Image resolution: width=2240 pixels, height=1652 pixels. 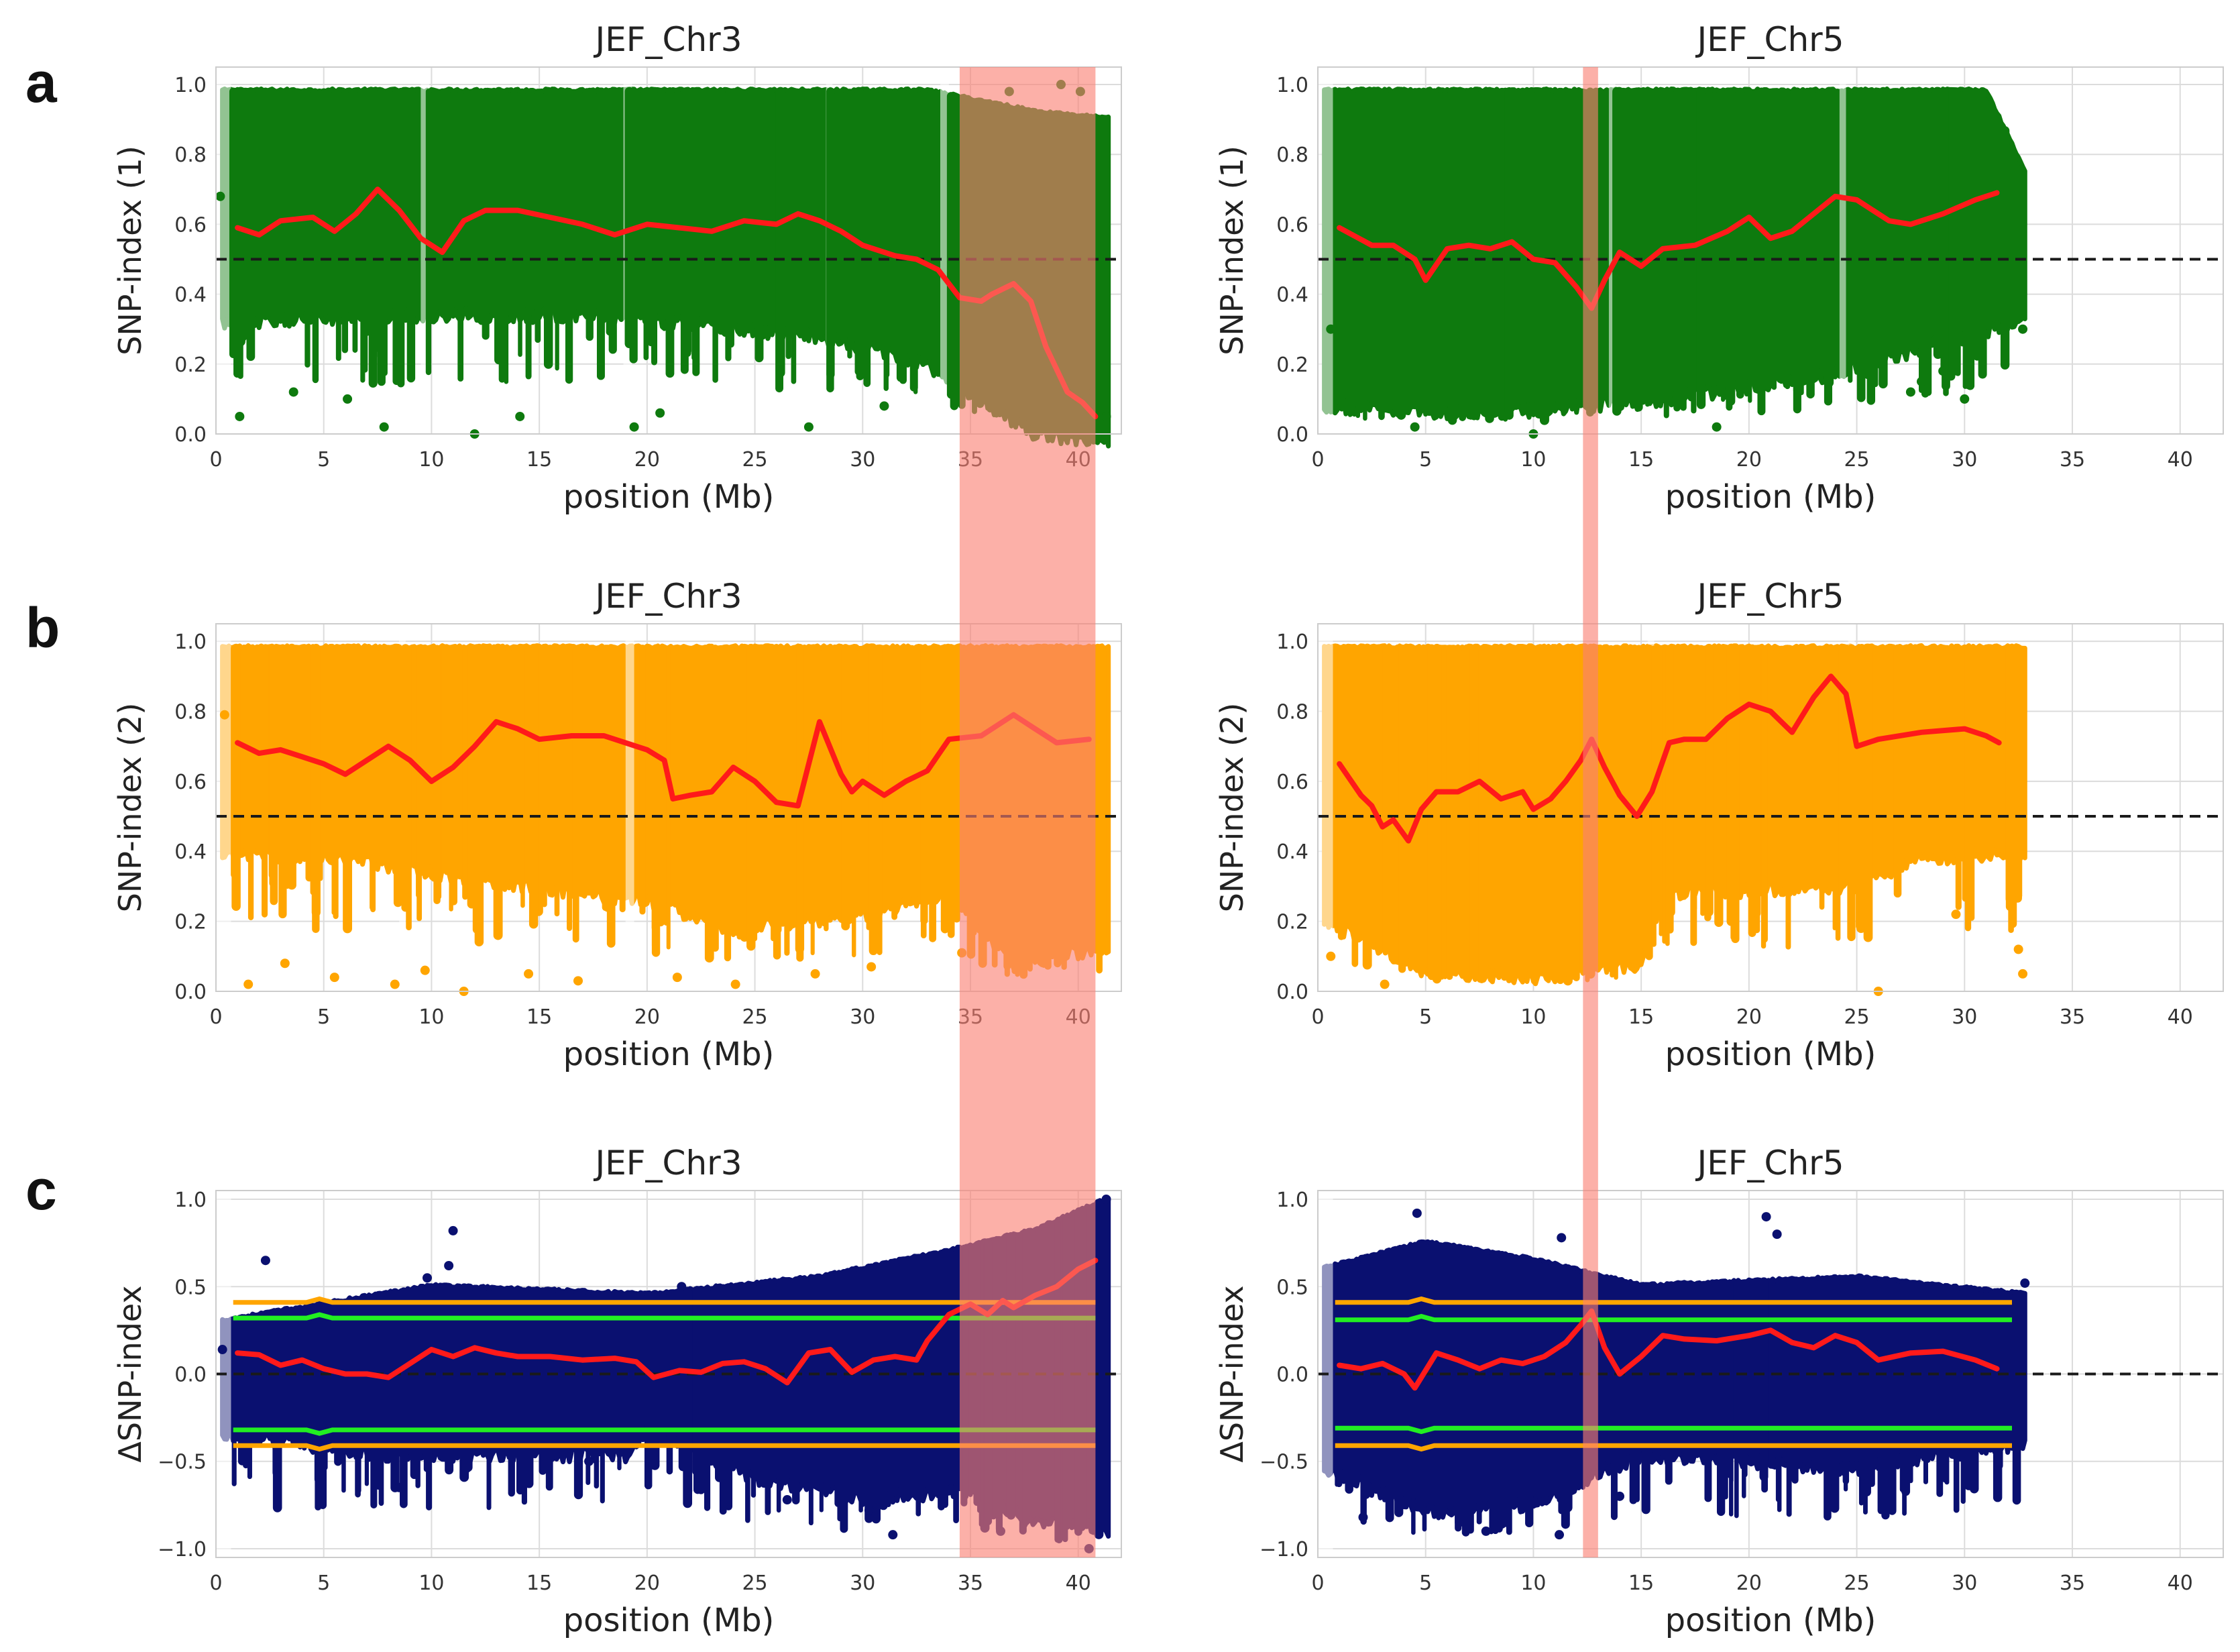 I want to click on y-tick-label: −1.0, so click(x=1283, y=1549).